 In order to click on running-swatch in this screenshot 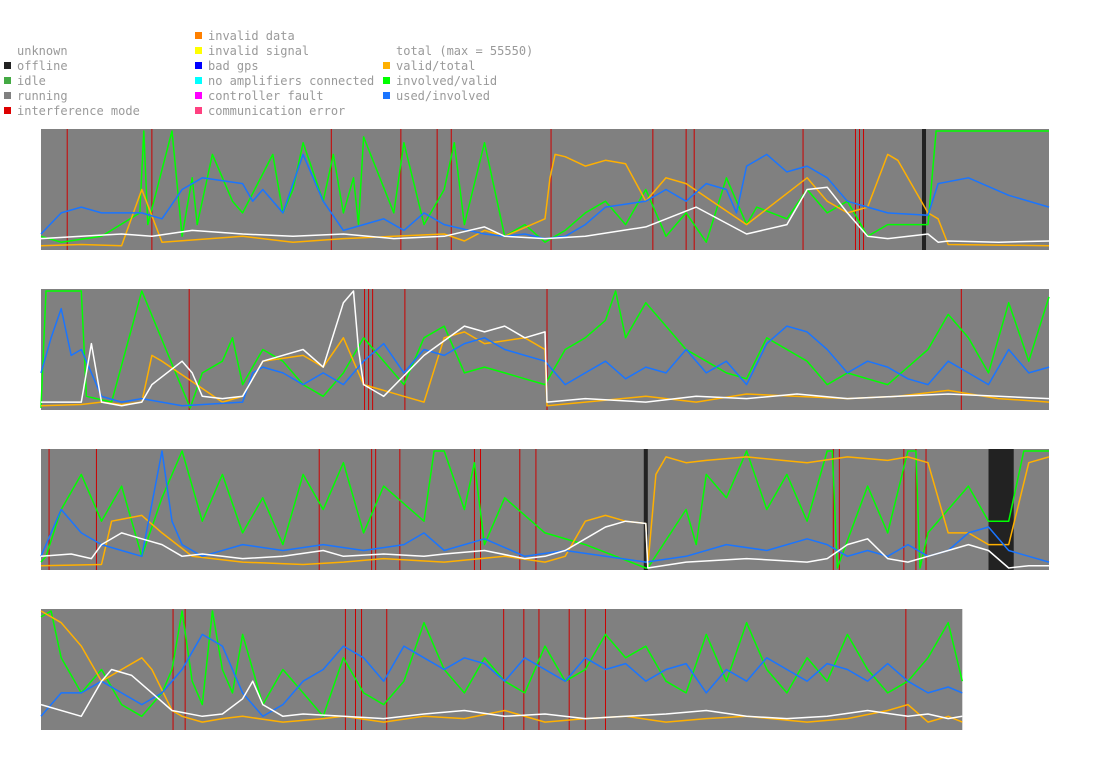, I will do `click(7, 95)`.